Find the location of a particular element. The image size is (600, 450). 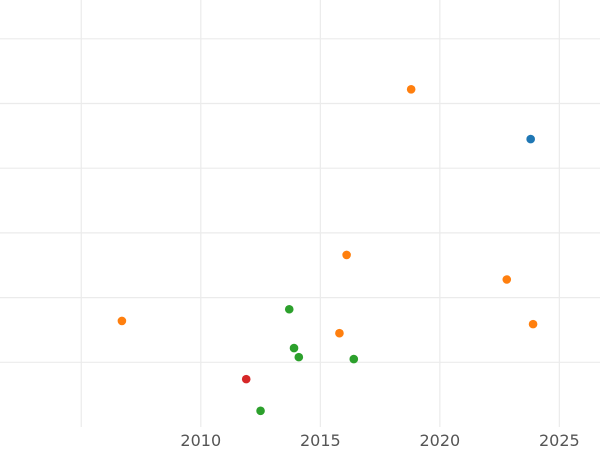

x-tick-label: 2015 is located at coordinates (320, 440).